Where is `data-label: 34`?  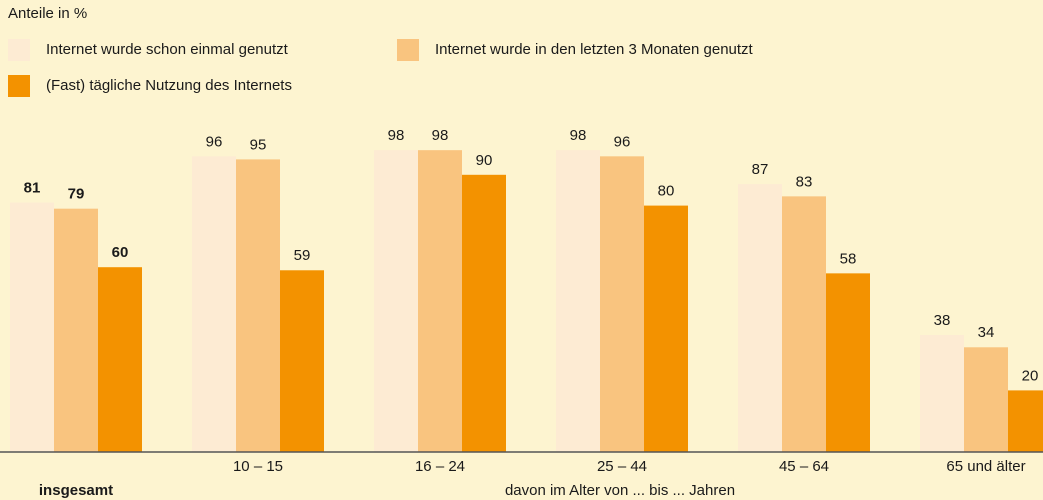
data-label: 34 is located at coordinates (986, 332).